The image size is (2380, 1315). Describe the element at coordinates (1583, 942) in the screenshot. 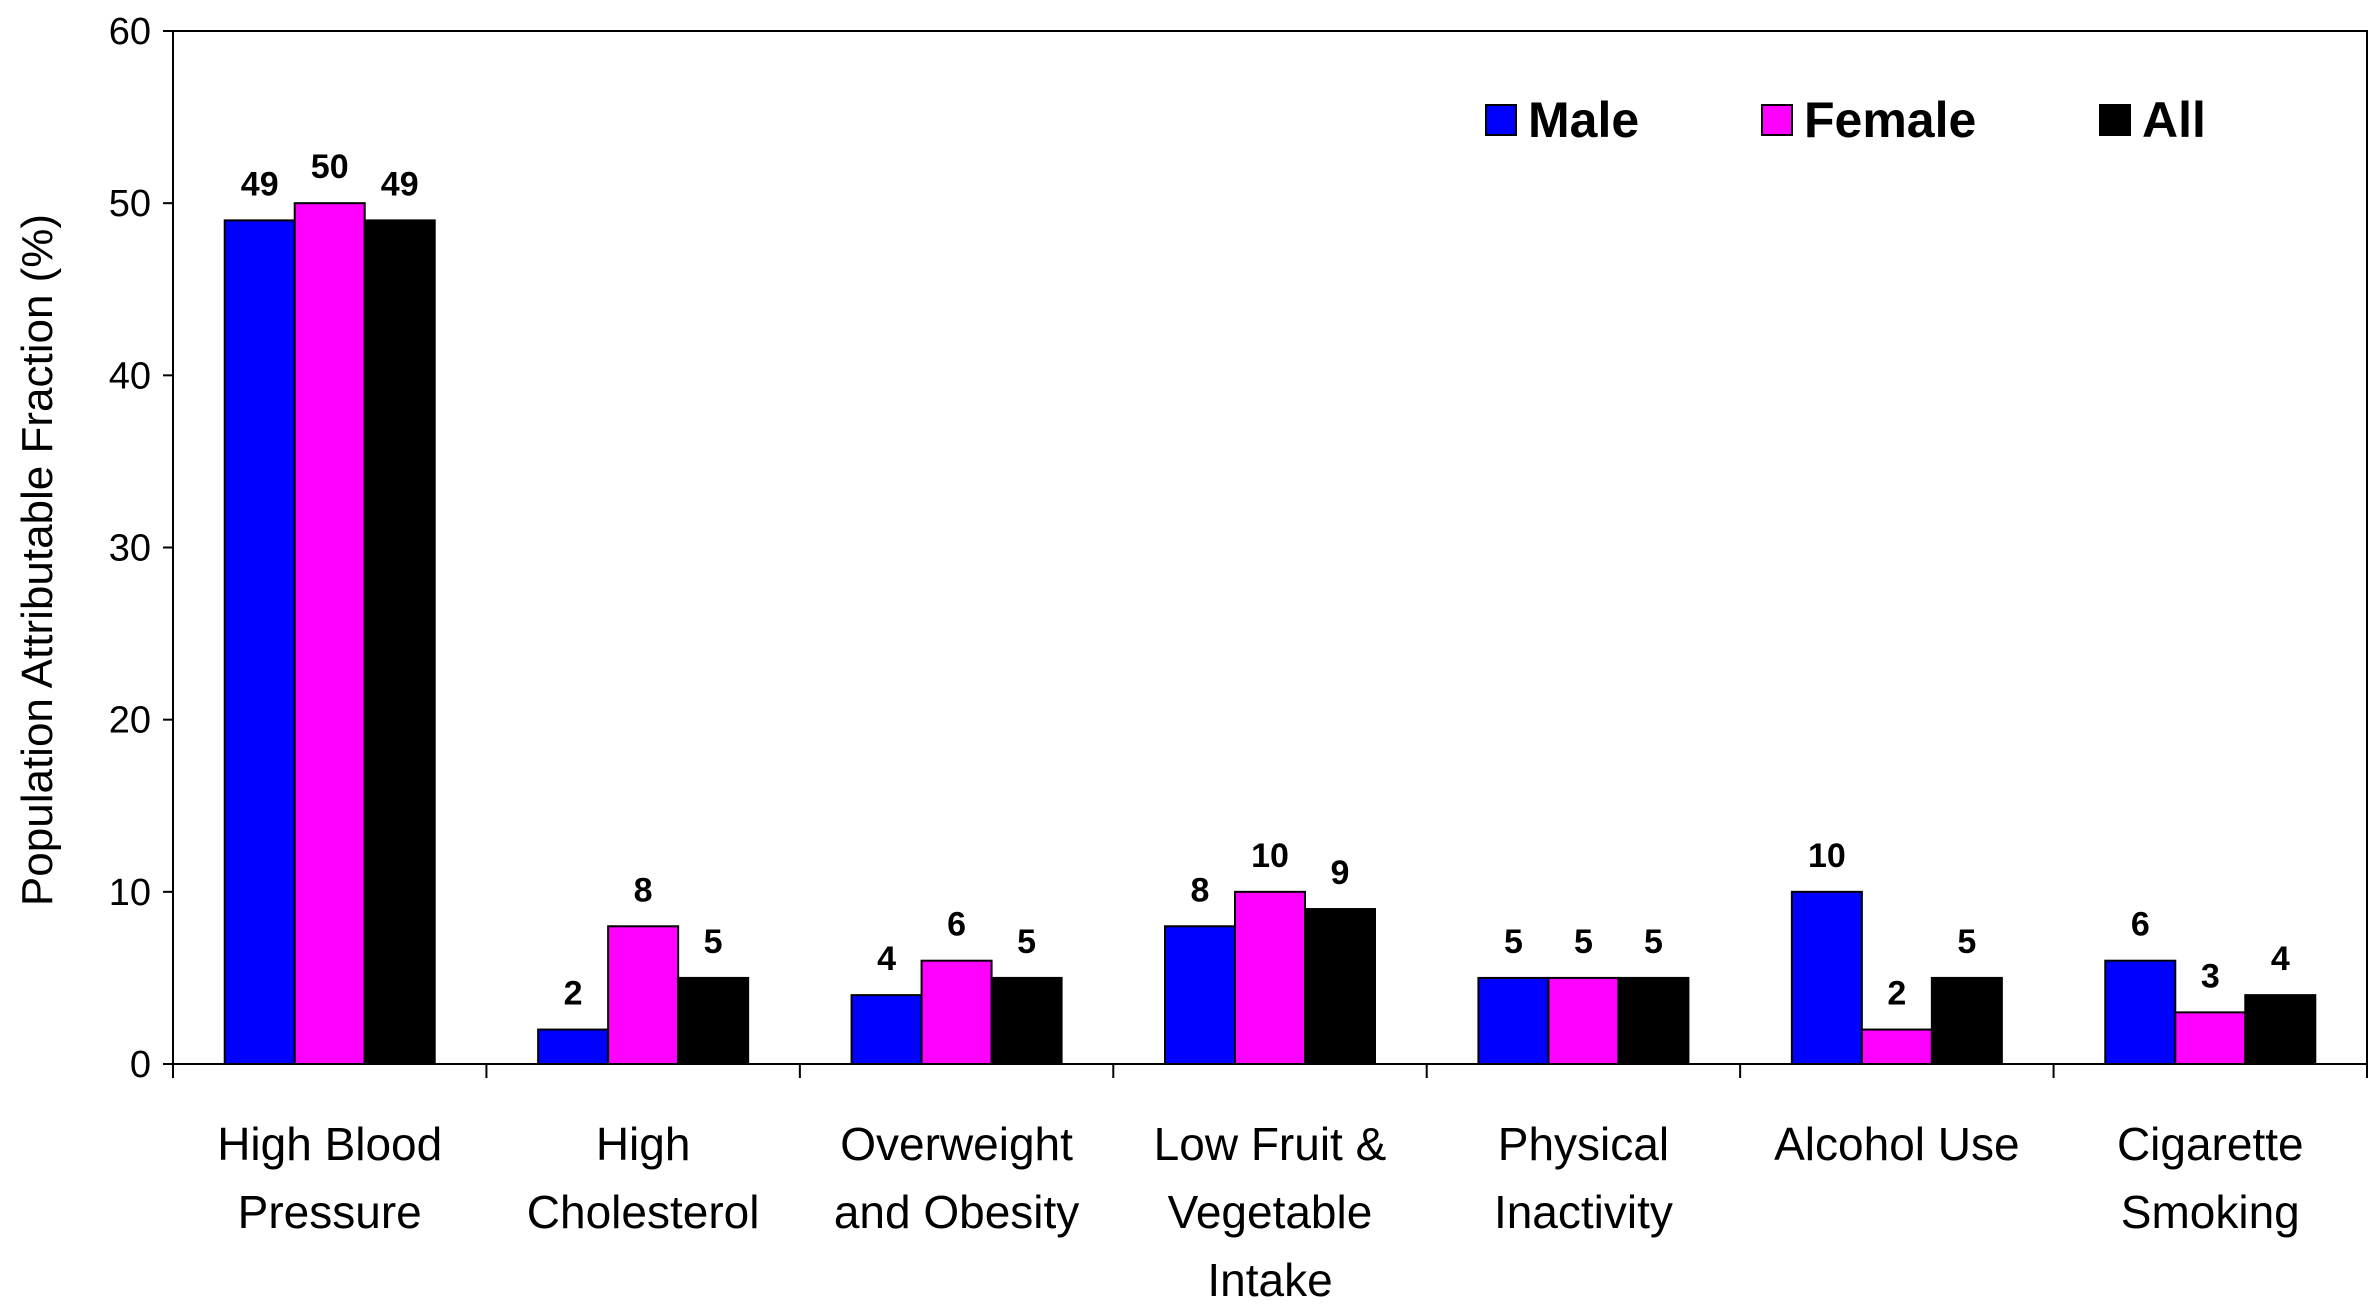

I see `data-label-female: 5` at that location.